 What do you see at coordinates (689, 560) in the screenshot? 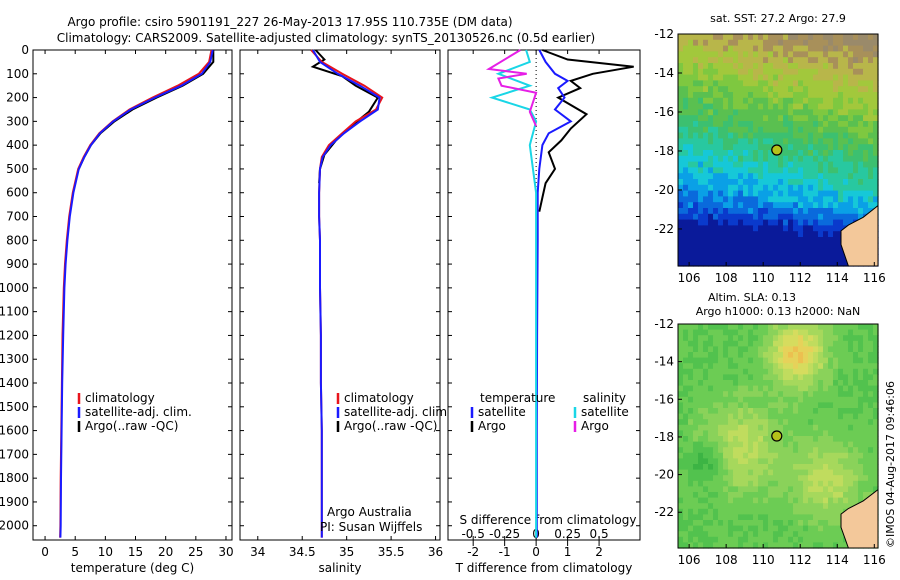
I see `x-tick-label: 106` at bounding box center [689, 560].